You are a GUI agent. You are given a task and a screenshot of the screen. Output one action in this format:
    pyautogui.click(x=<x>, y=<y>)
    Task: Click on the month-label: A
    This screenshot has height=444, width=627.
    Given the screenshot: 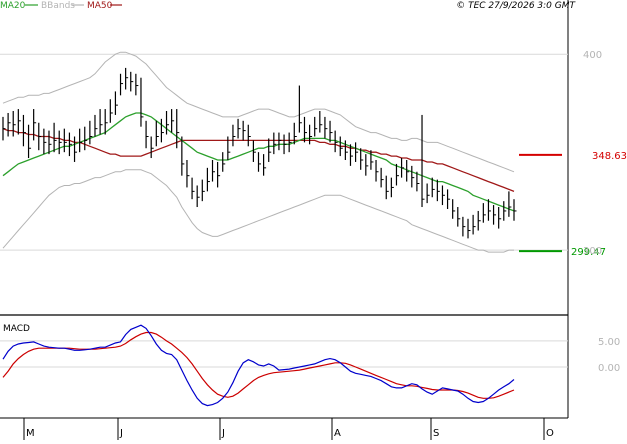 What is the action you would take?
    pyautogui.click(x=337, y=433)
    